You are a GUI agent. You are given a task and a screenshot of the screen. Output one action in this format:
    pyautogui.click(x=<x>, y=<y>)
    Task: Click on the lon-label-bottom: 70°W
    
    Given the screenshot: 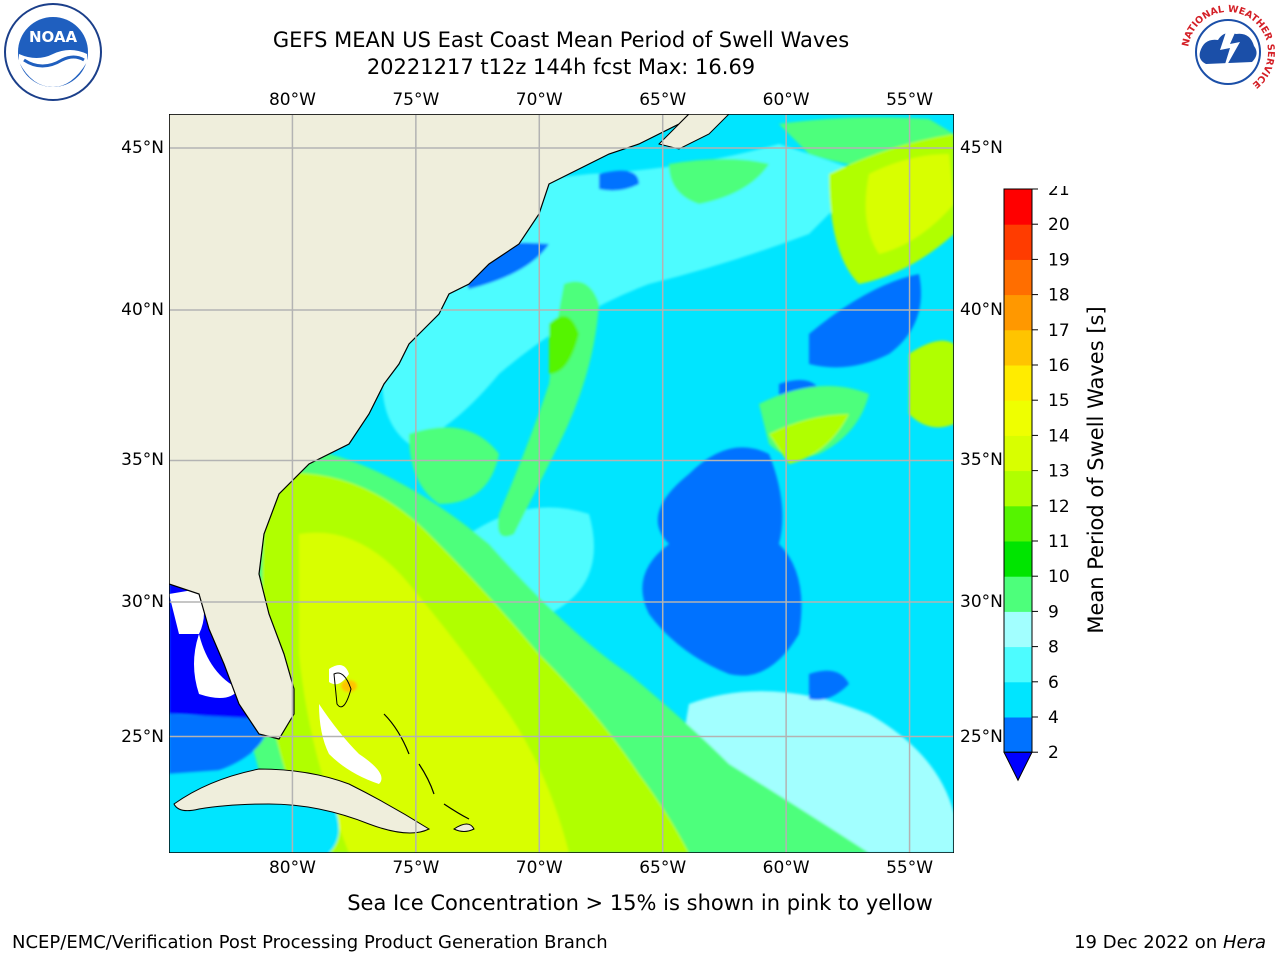 What is the action you would take?
    pyautogui.click(x=539, y=868)
    